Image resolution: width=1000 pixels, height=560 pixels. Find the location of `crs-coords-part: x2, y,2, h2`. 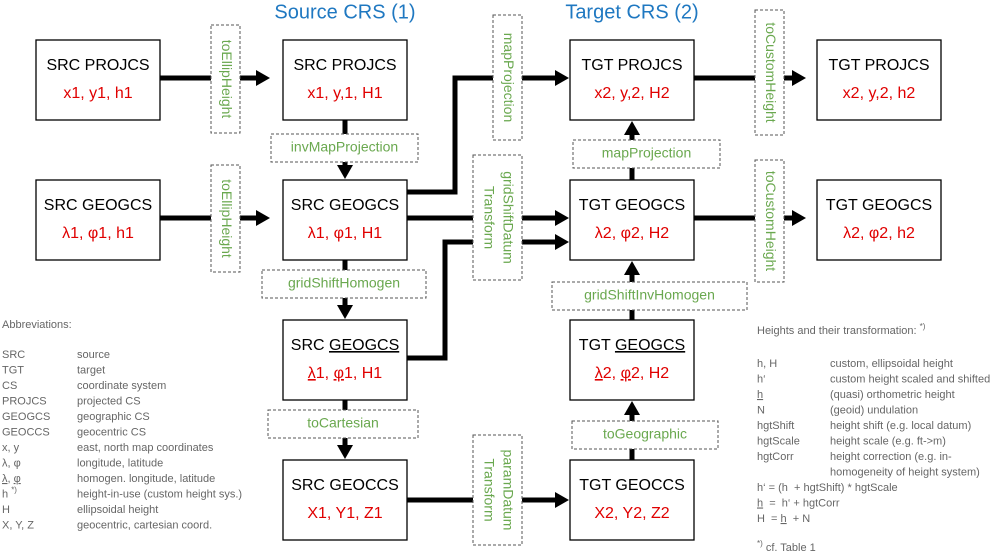

crs-coords-part: x2, y,2, h2 is located at coordinates (879, 93).